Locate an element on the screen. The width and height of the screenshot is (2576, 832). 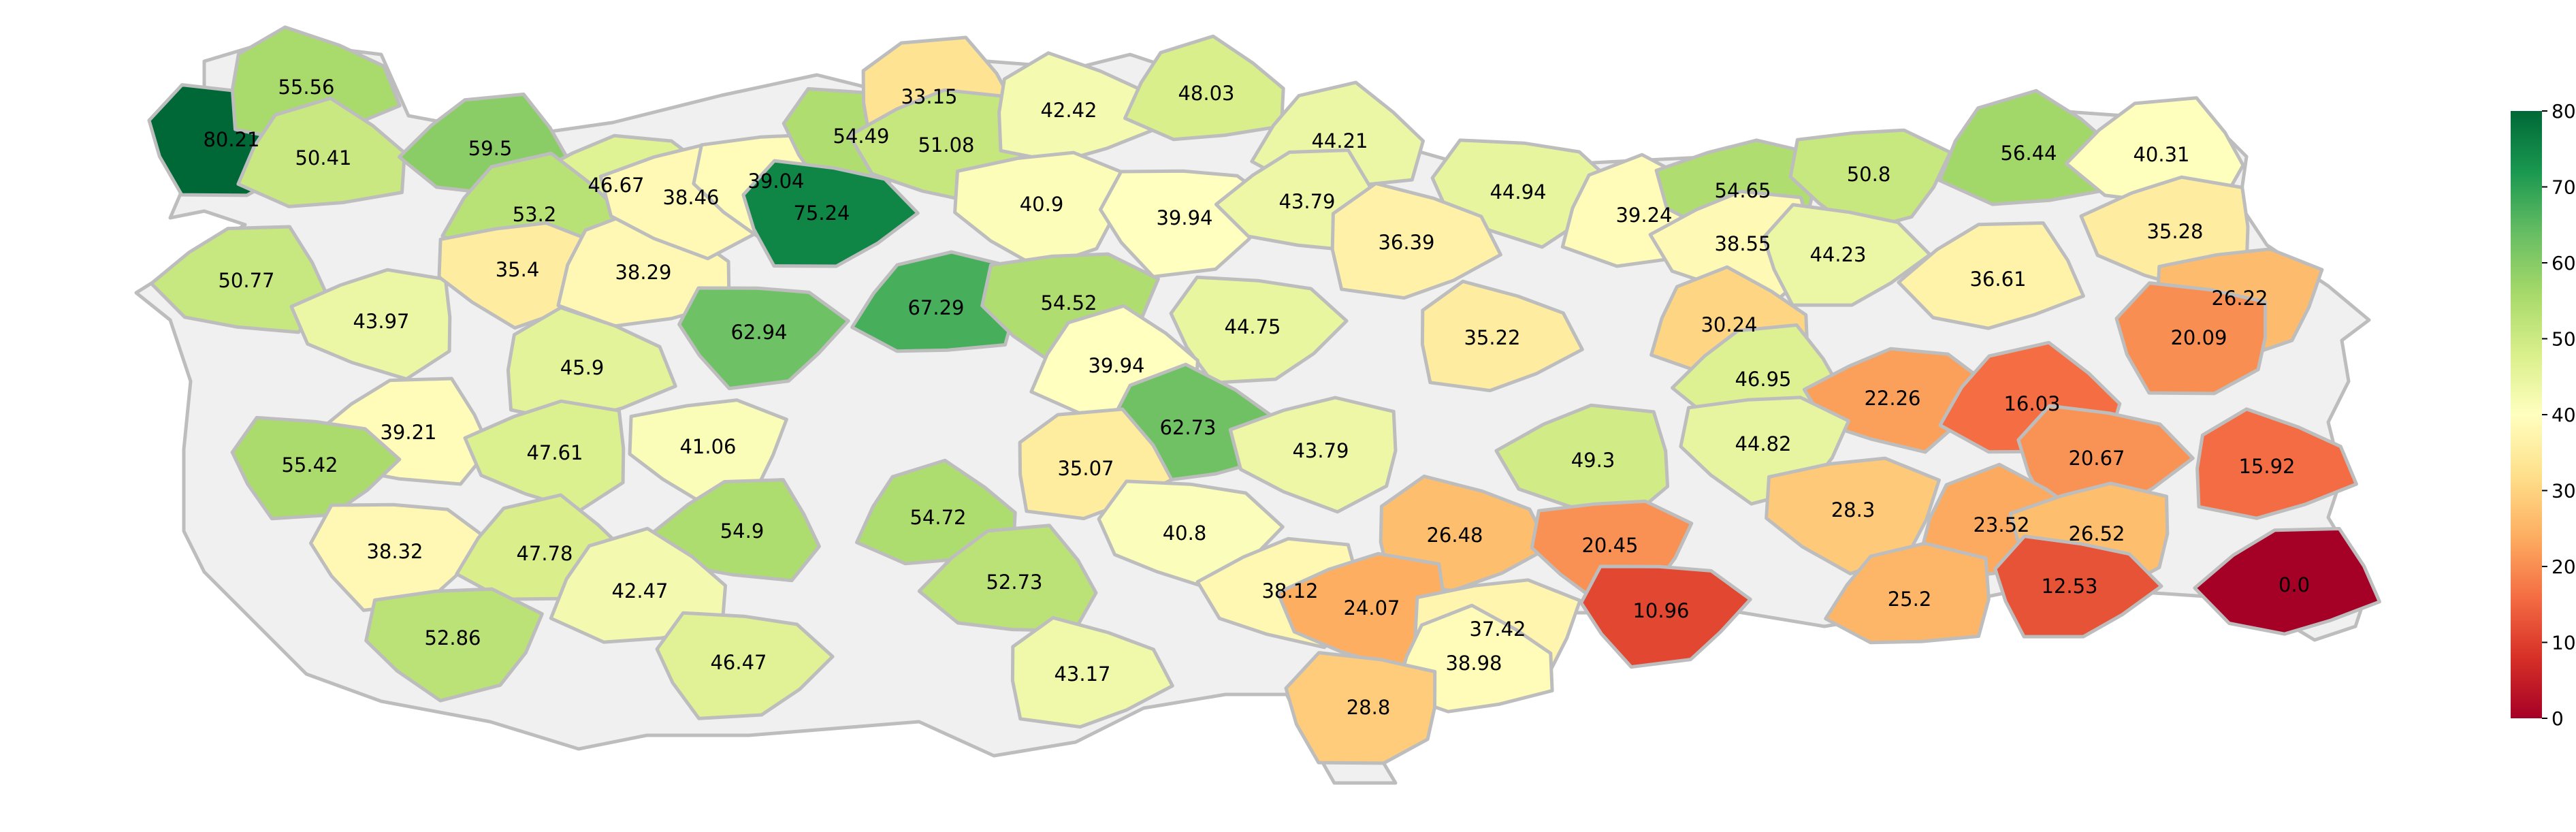
region-value-label: 22.26 is located at coordinates (1892, 398).